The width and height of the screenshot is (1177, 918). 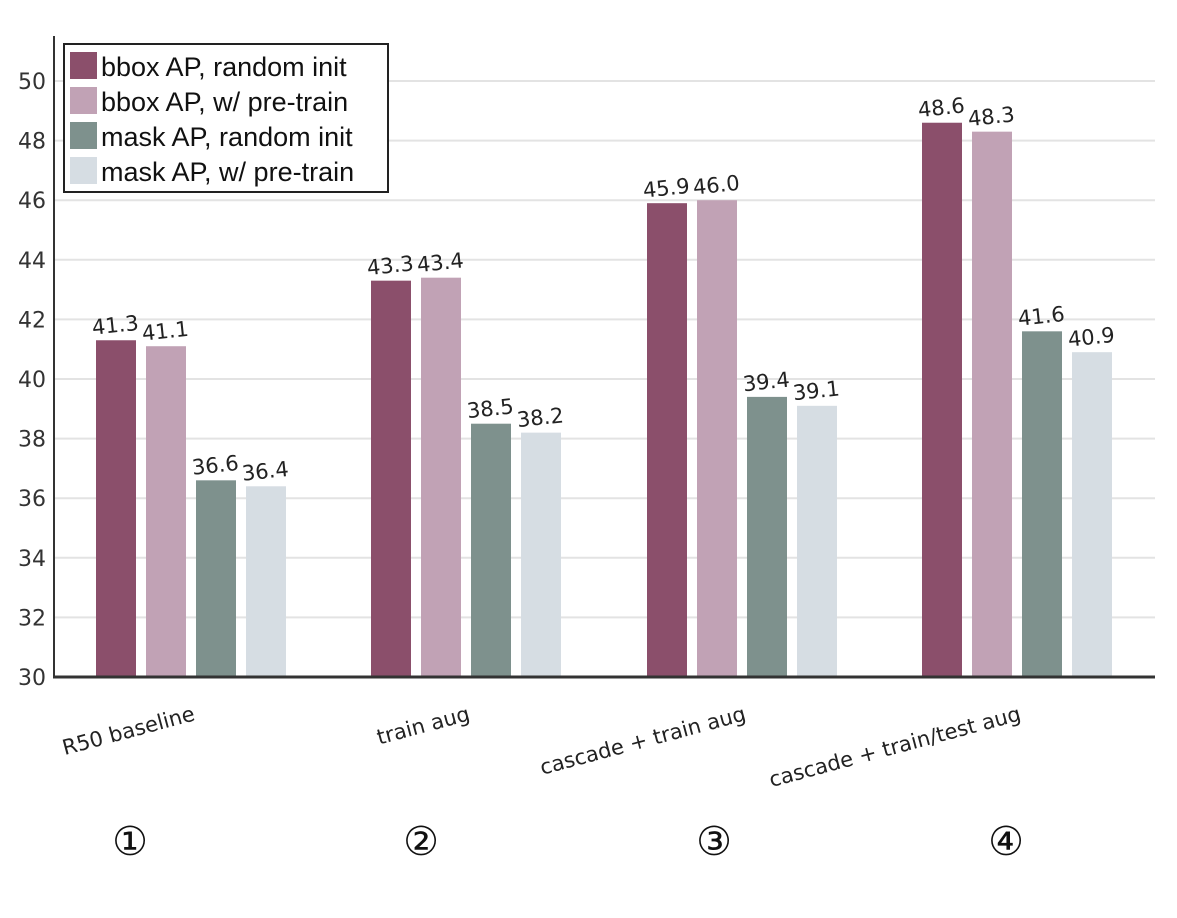 I want to click on y-tick-label: 42, so click(x=32, y=320).